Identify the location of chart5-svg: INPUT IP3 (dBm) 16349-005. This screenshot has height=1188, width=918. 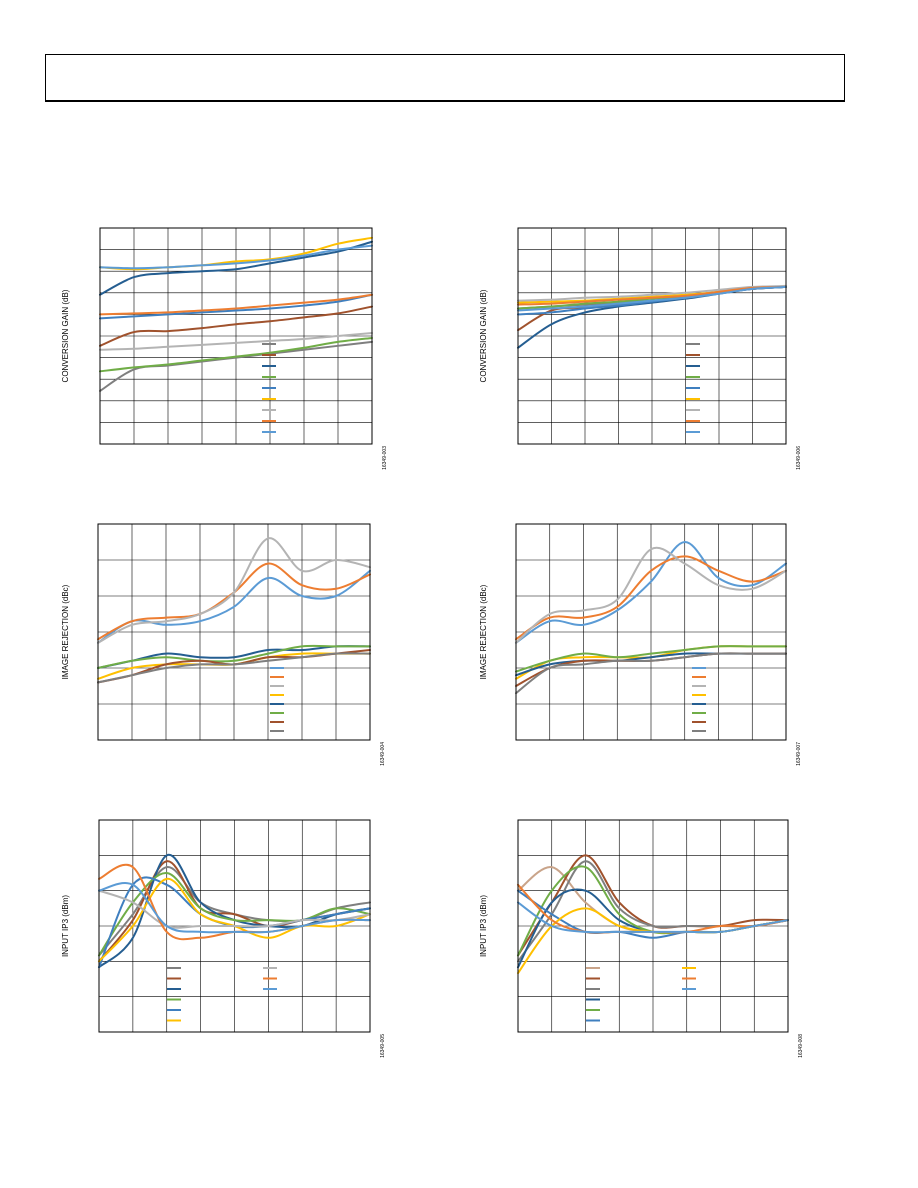
(223, 938).